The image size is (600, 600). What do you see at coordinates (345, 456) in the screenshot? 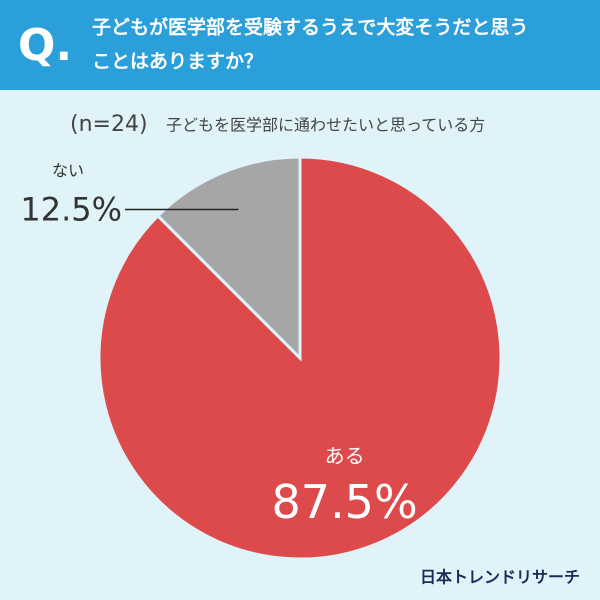
I see `slice-category-label: ある` at bounding box center [345, 456].